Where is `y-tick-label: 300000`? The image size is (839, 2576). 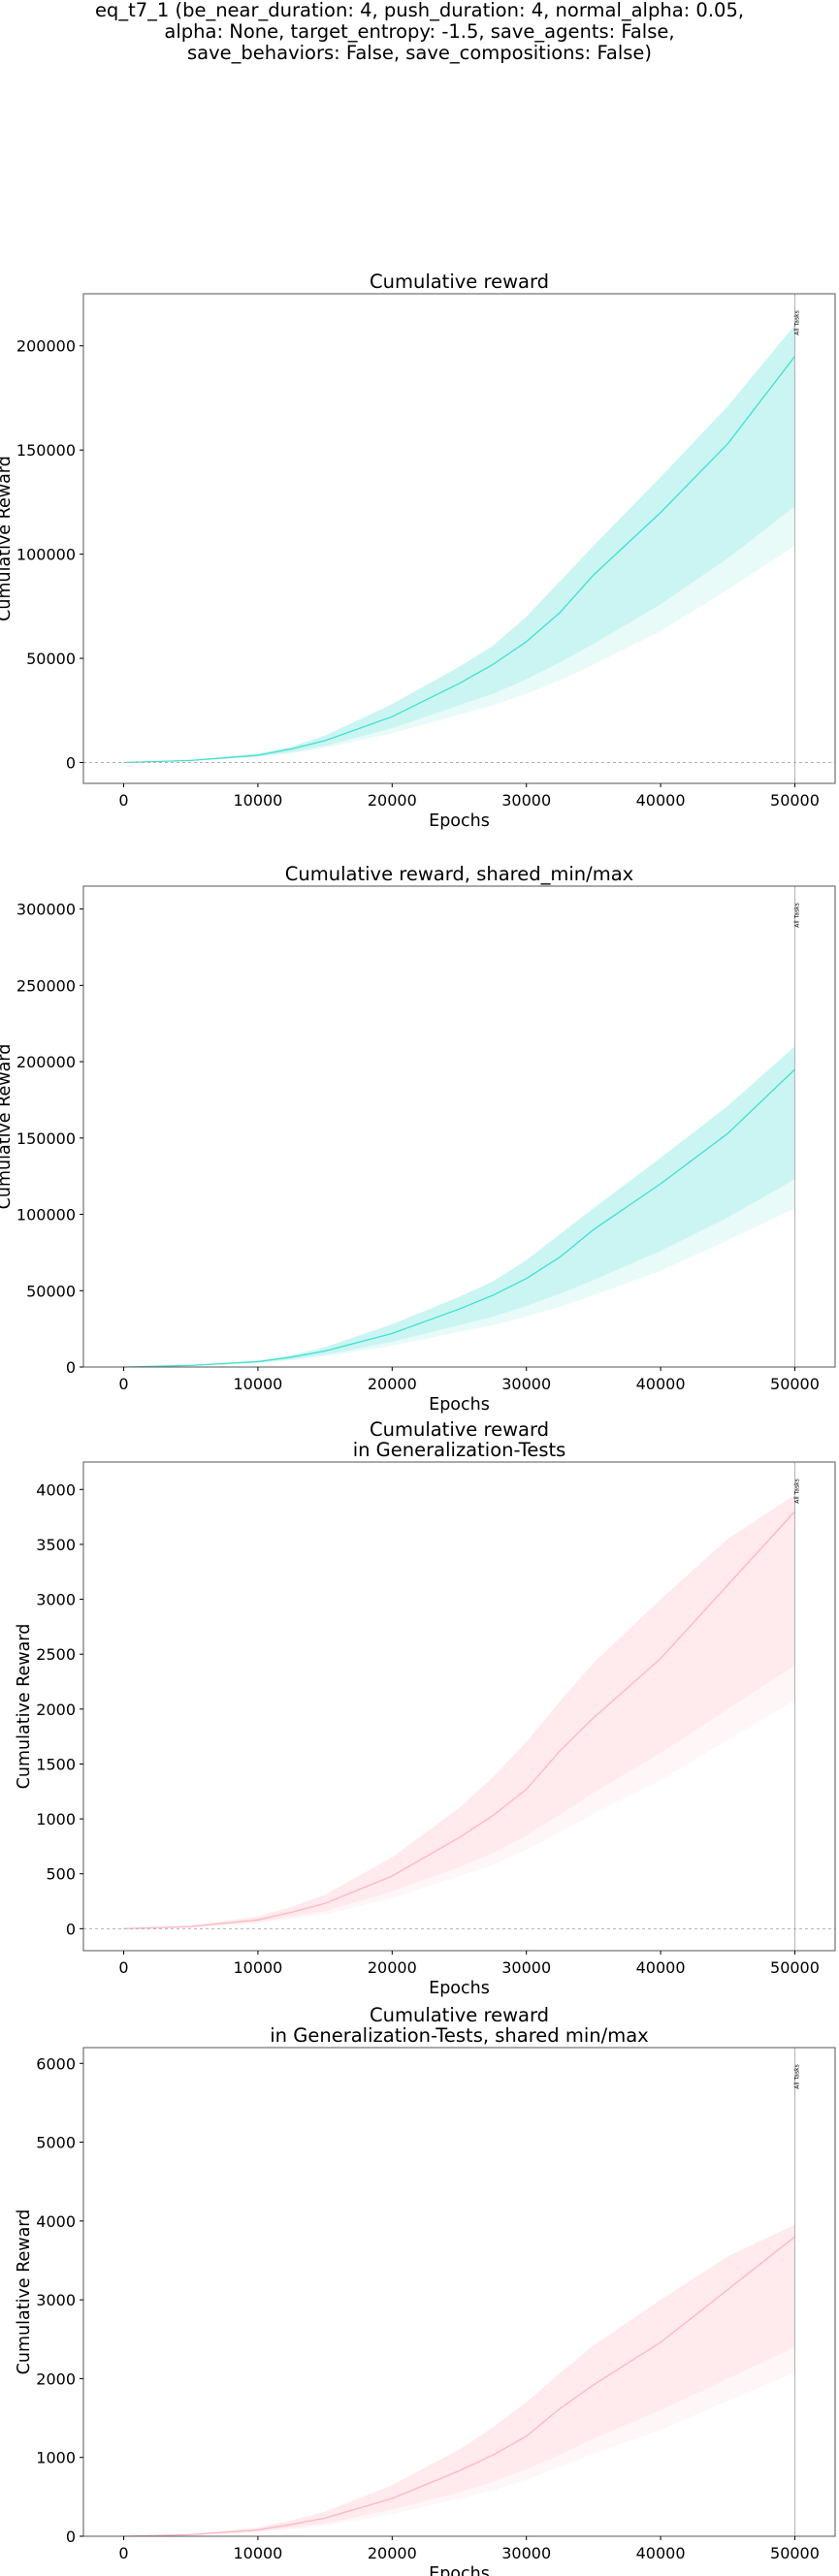
y-tick-label: 300000 is located at coordinates (46, 910).